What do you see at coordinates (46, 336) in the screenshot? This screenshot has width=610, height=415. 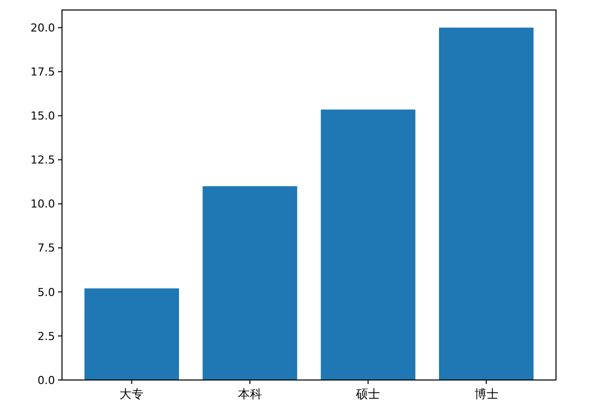 I see `y-tick-label: 2.5` at bounding box center [46, 336].